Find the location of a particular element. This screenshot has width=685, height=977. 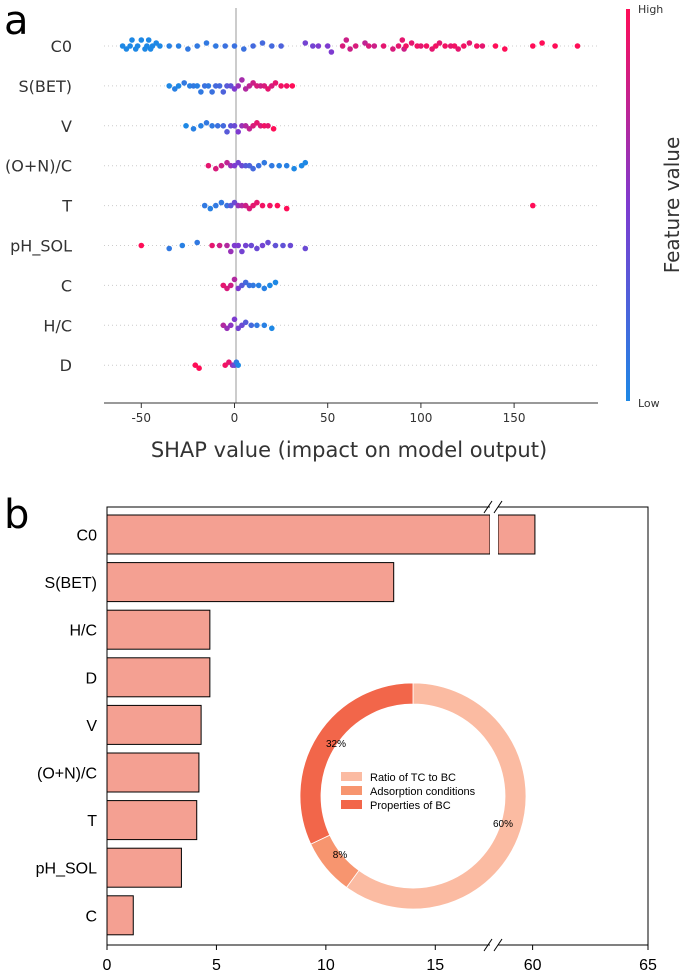

panel-b-tick-label: 5 is located at coordinates (216, 965).